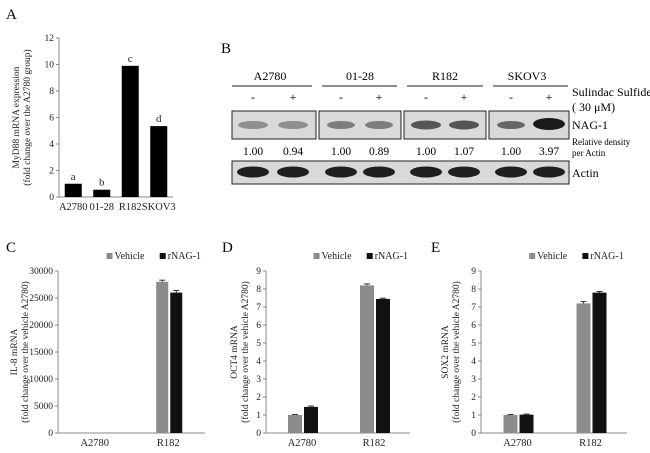 This screenshot has width=650, height=453. Describe the element at coordinates (446, 352) in the screenshot. I see `y-axis-label: SOX2 mRNA` at that location.